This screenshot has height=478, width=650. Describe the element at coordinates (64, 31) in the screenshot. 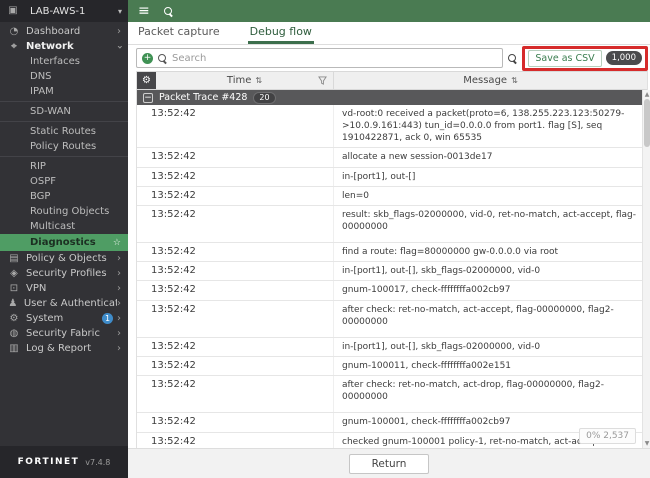

I see `sidebar-item-dashboard: Dashboard` at that location.